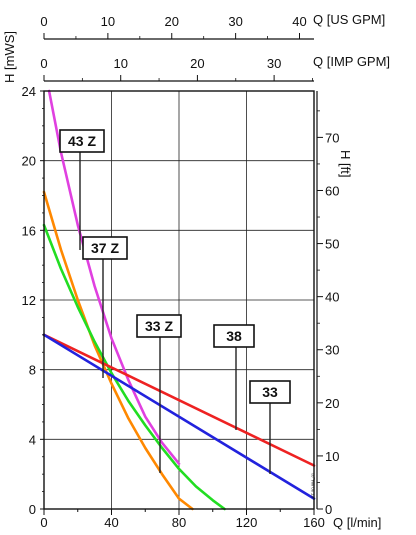  Describe the element at coordinates (43, 21) in the screenshot. I see `us-gpm-tick-label-0: 0` at that location.